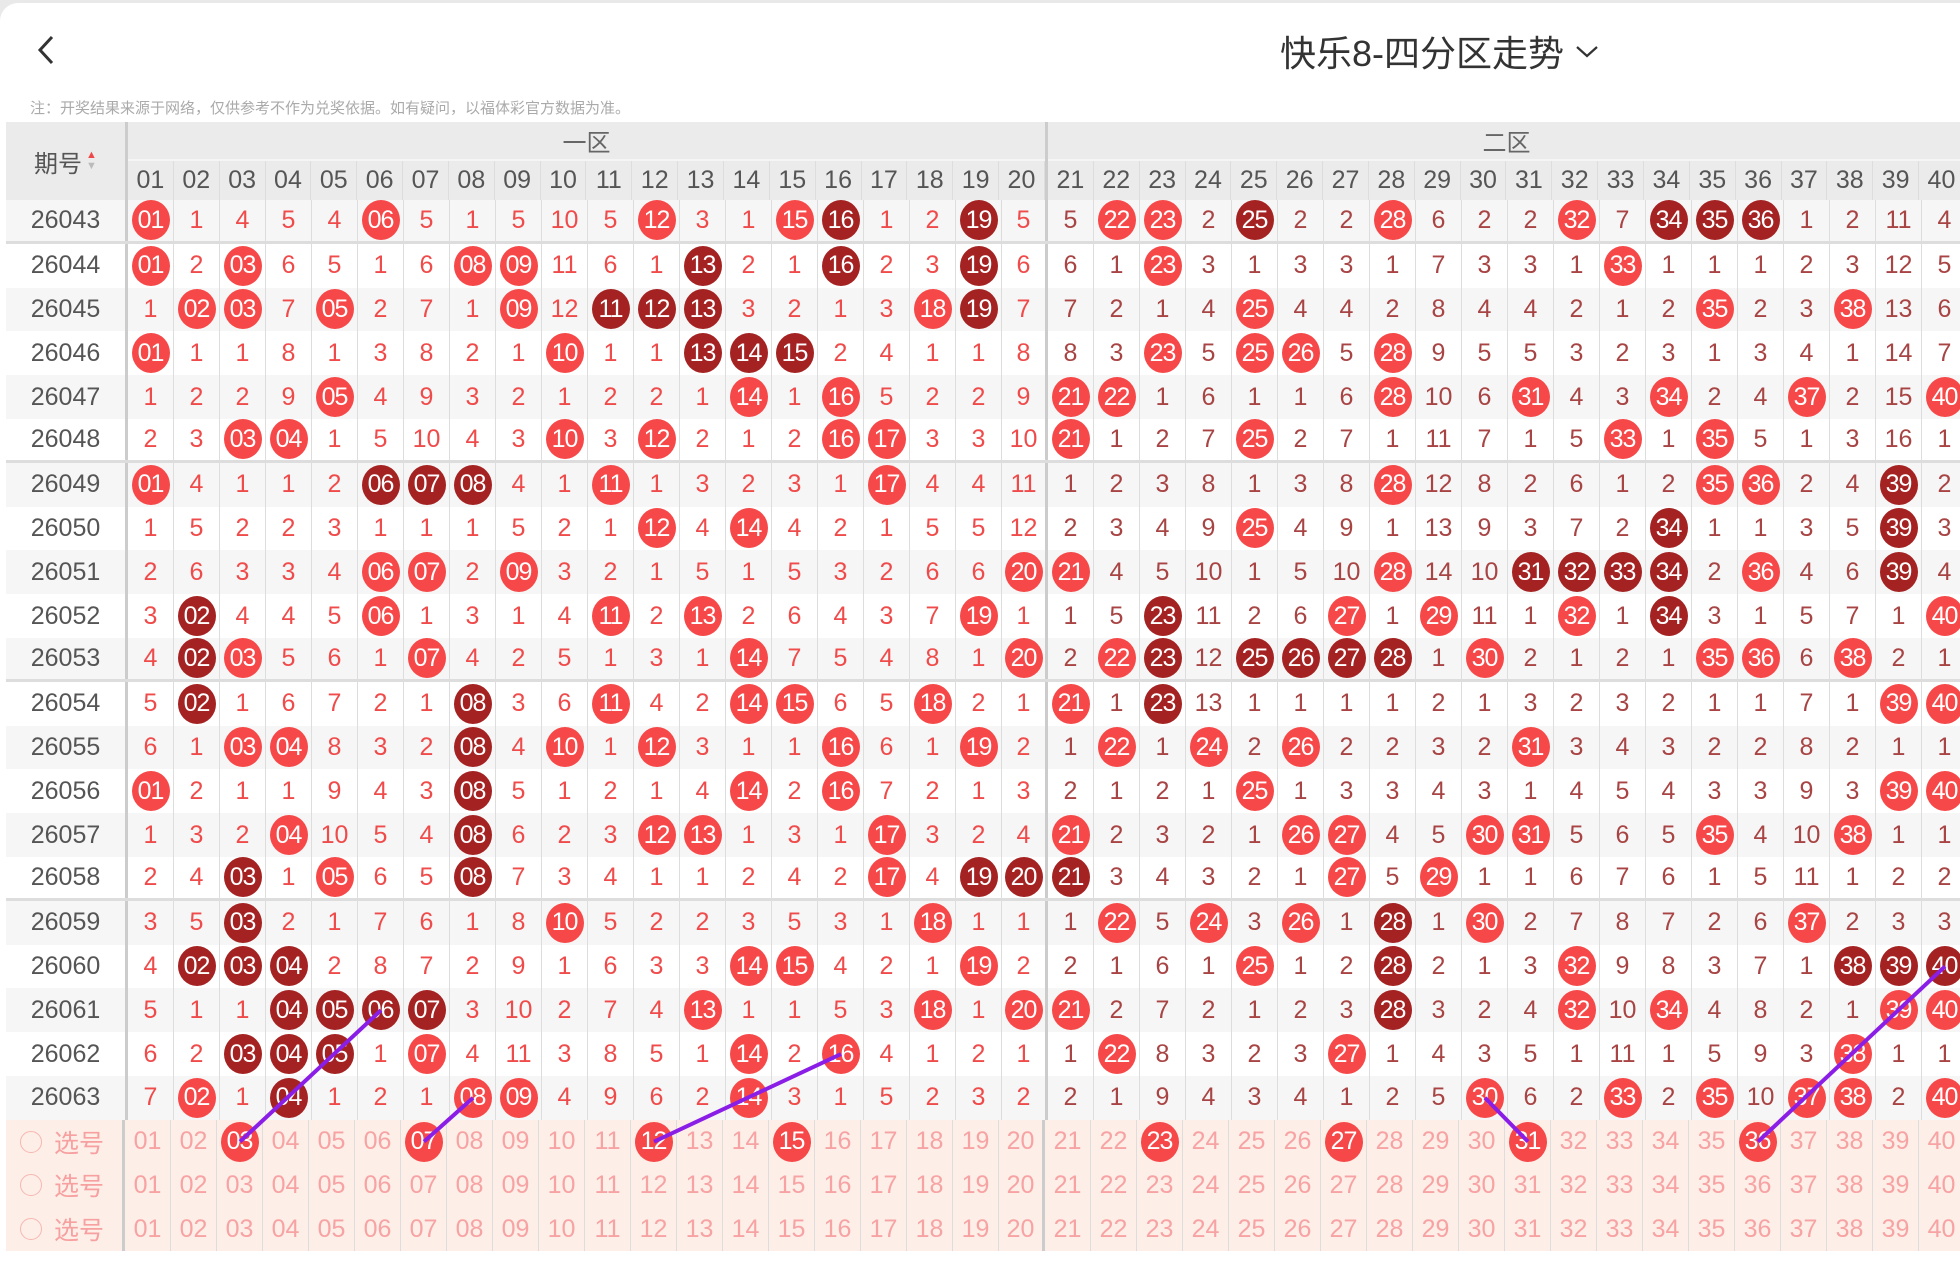 Image resolution: width=1960 pixels, height=1263 pixels. What do you see at coordinates (240, 1142) in the screenshot?
I see `selected-number-ball: 03` at bounding box center [240, 1142].